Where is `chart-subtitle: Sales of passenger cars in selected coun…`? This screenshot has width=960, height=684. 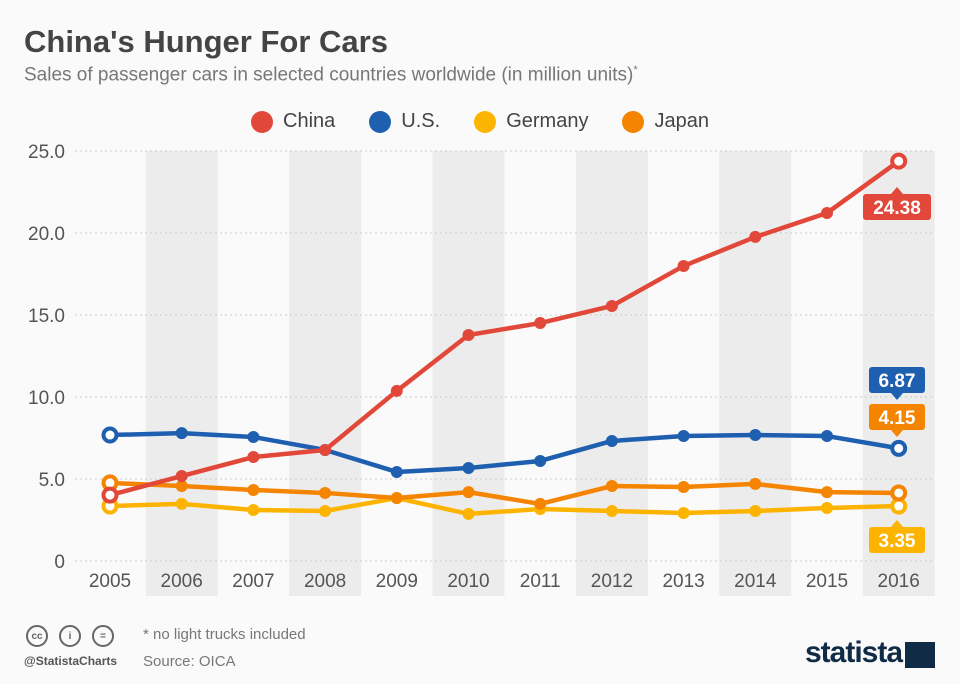 chart-subtitle: Sales of passenger cars in selected coun… is located at coordinates (331, 75).